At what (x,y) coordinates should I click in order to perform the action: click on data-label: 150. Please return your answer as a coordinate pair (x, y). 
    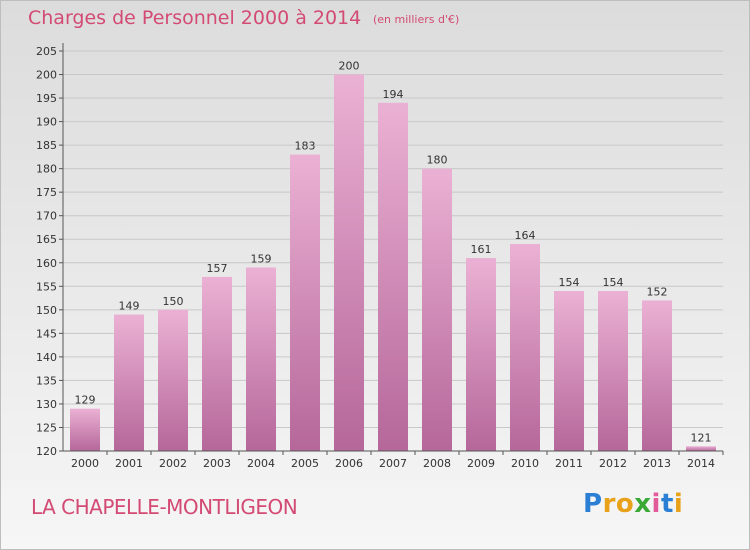
    Looking at the image, I should click on (173, 301).